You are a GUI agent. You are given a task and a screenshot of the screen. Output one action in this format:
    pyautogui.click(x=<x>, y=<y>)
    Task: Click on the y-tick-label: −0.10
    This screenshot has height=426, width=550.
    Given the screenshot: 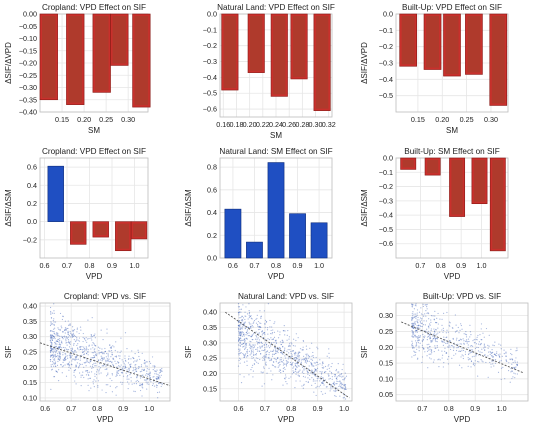 What is the action you would take?
    pyautogui.click(x=28, y=38)
    